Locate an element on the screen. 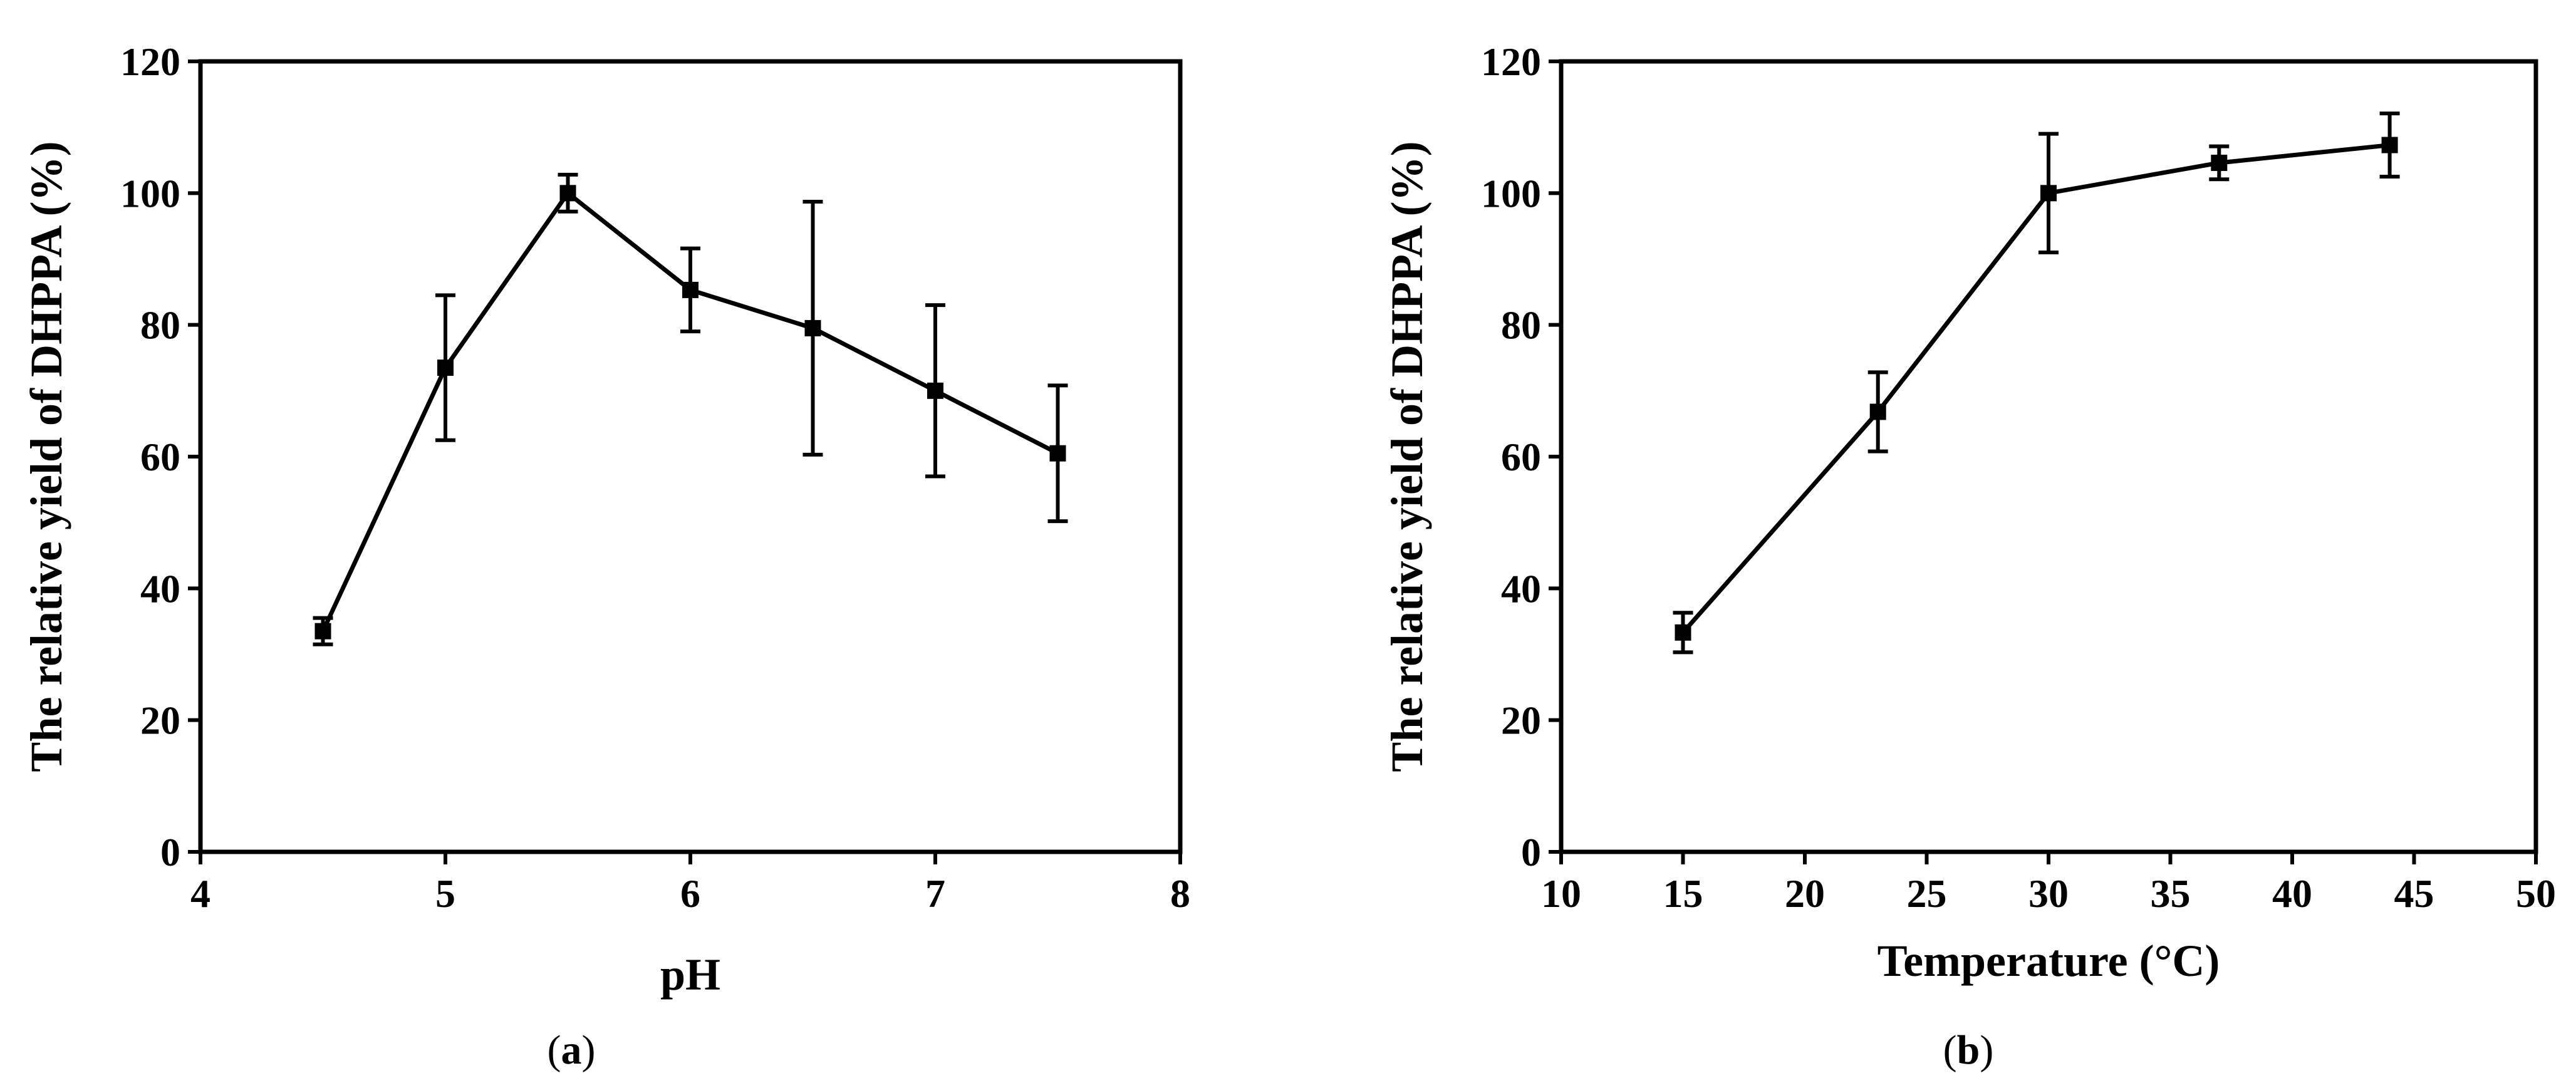 Image resolution: width=2576 pixels, height=1088 pixels. panel-caption-b: (b) is located at coordinates (1968, 1050).